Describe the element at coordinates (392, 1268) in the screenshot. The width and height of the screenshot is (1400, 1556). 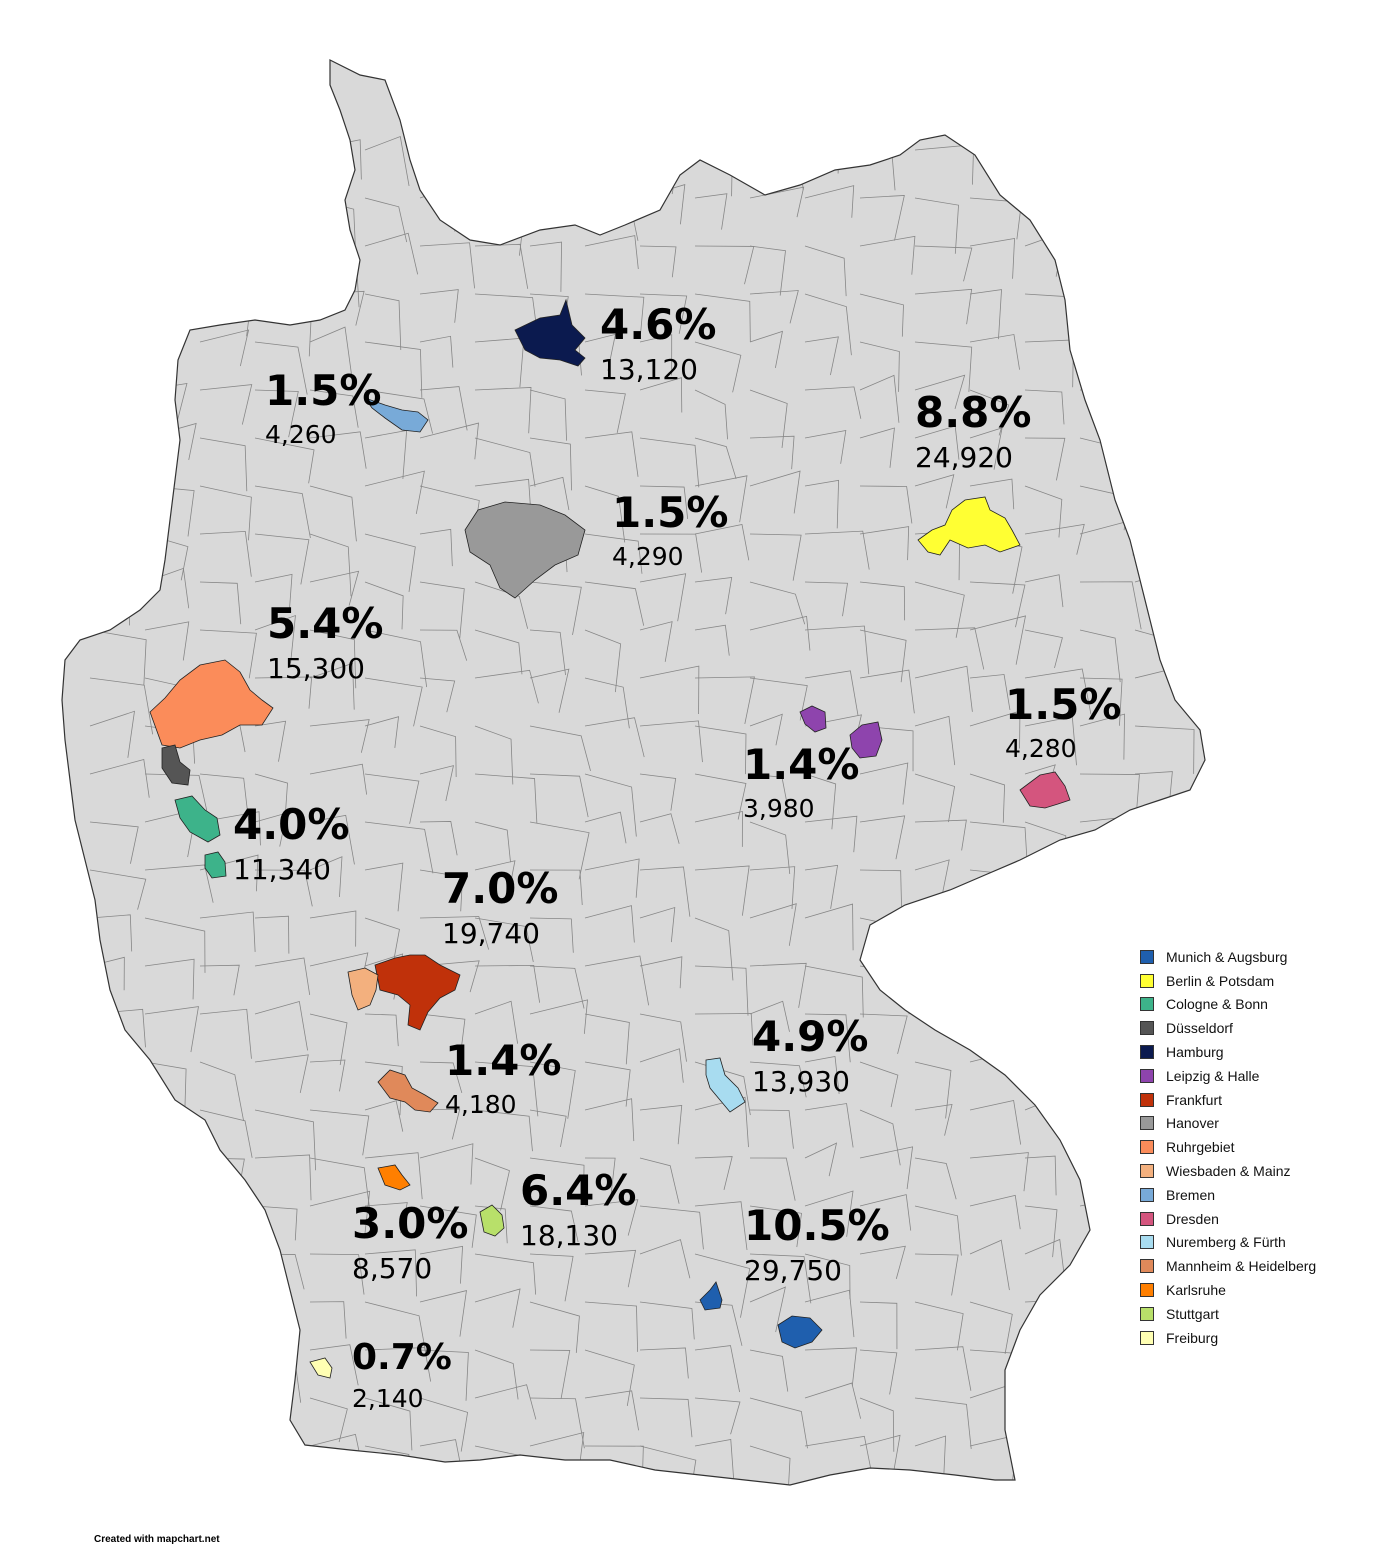
I see `stat-count: 8,570` at that location.